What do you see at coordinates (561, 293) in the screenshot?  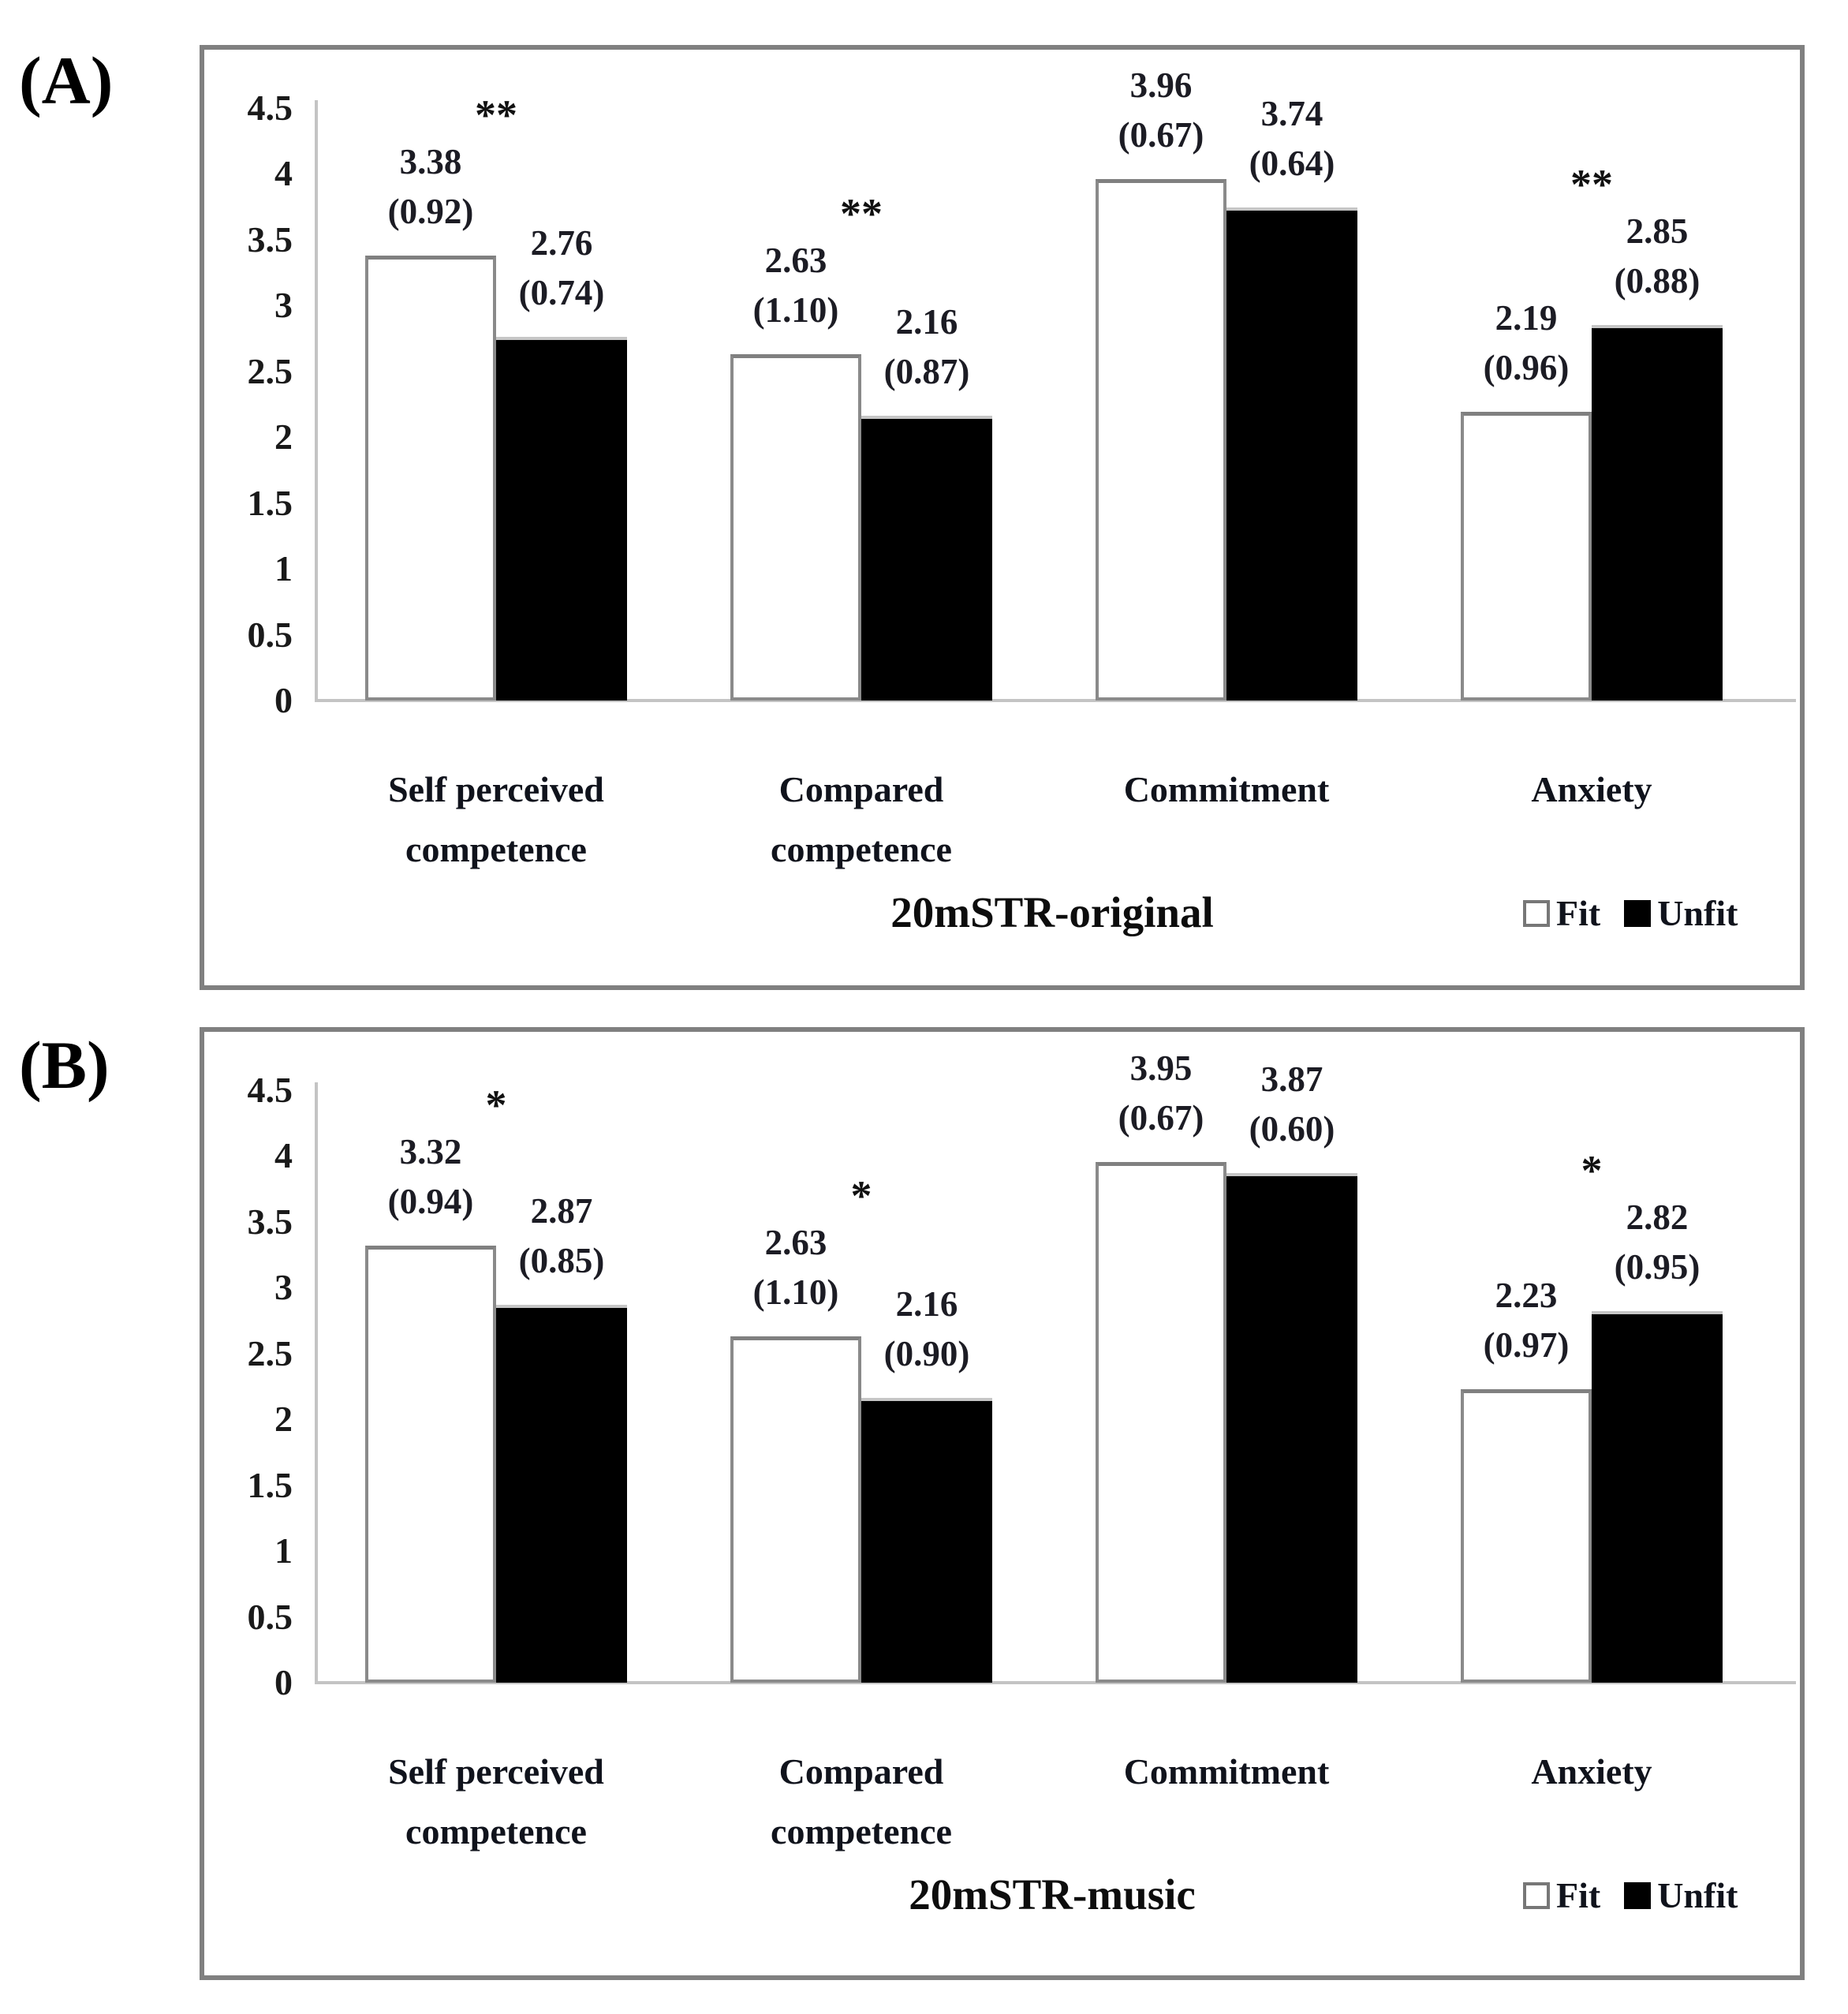 I see `bar-sd-value: (0.74)` at bounding box center [561, 293].